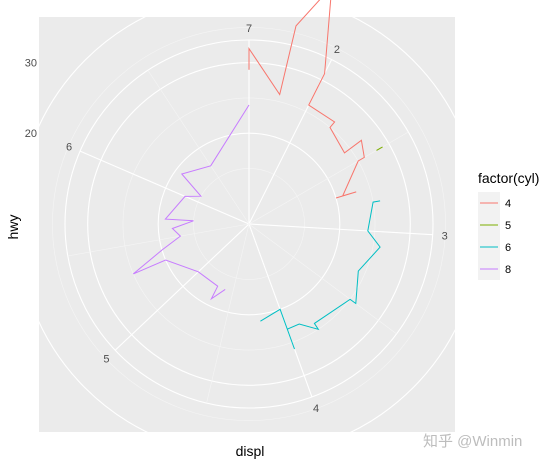  What do you see at coordinates (106, 360) in the screenshot?
I see `angle-tick-label: 5` at bounding box center [106, 360].